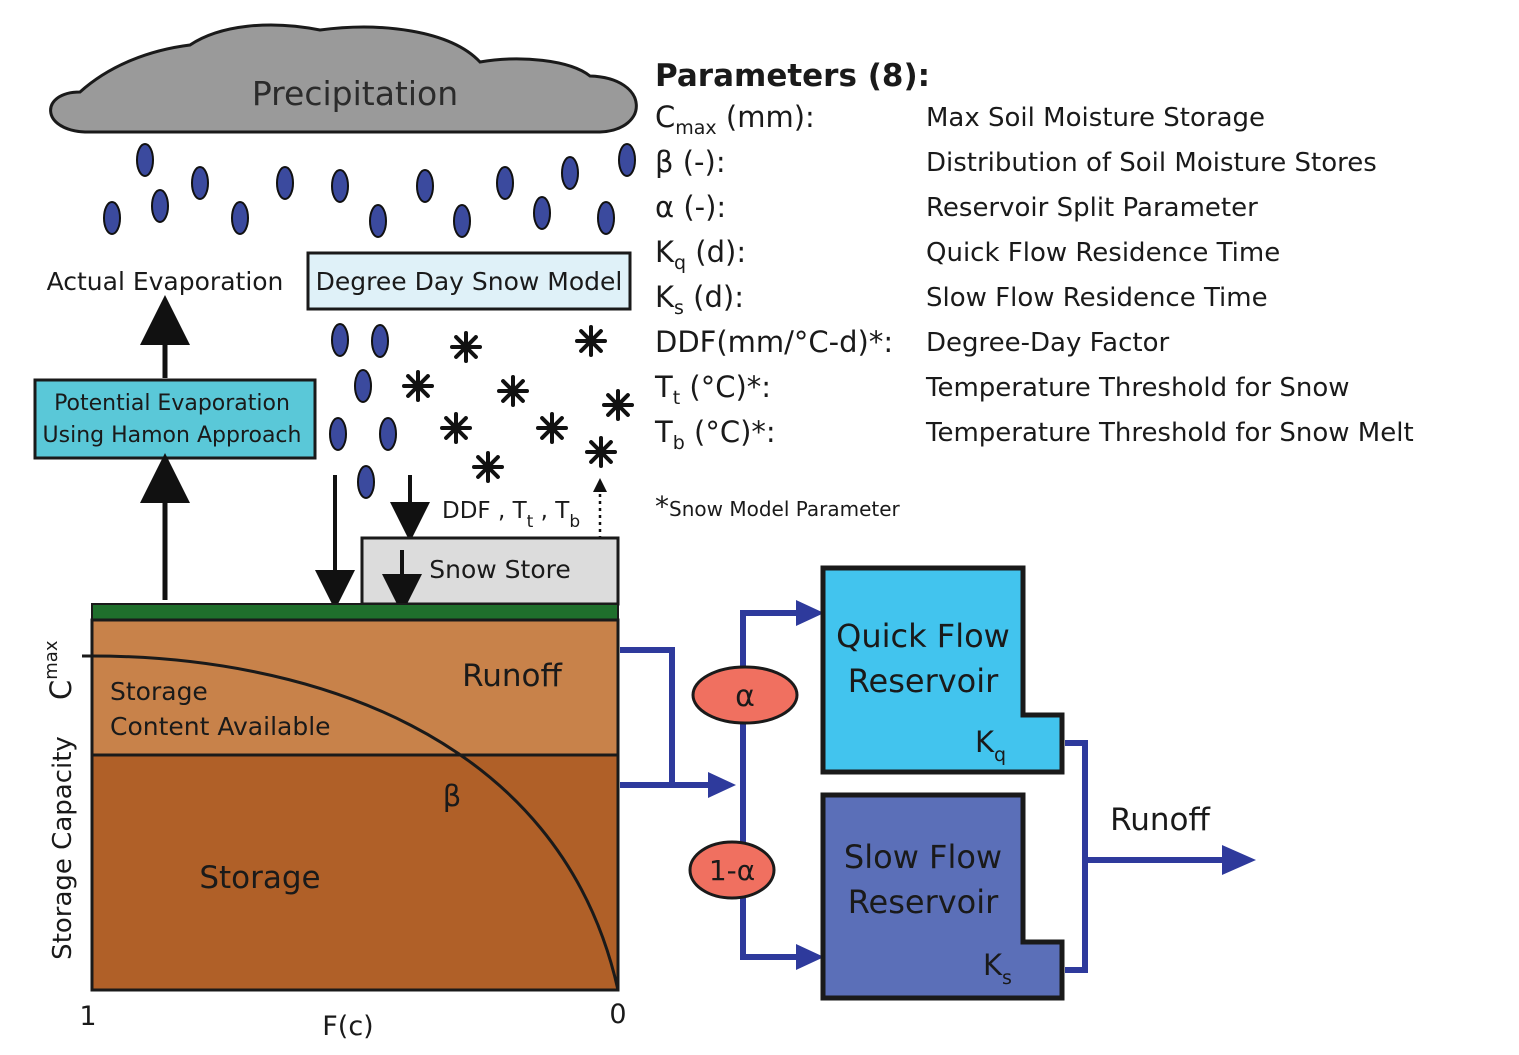 This screenshot has height=1055, width=1519. What do you see at coordinates (810, 957) in the screenshot?
I see `to-slow-arrow-head` at bounding box center [810, 957].